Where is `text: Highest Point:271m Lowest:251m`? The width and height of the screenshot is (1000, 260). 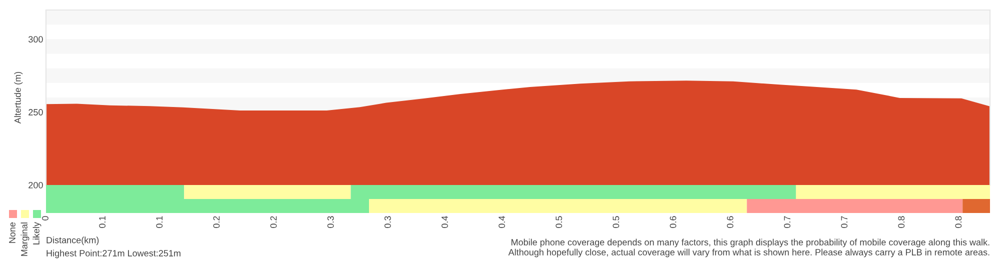
text: Highest Point:271m Lowest:251m is located at coordinates (113, 254).